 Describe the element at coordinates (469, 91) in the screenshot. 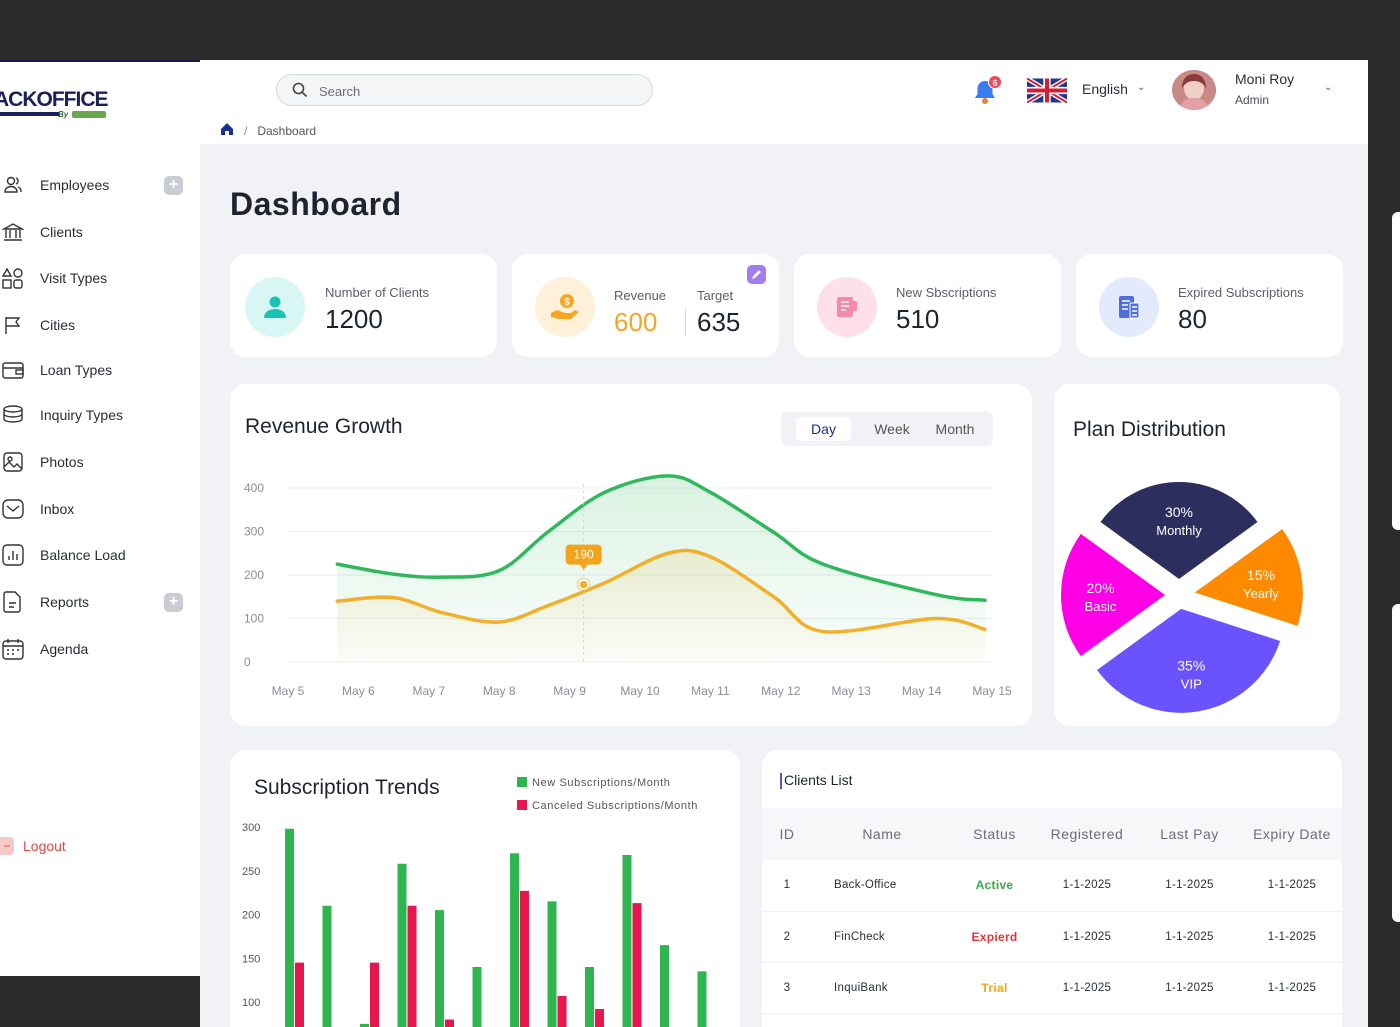

I see `search-input` at that location.